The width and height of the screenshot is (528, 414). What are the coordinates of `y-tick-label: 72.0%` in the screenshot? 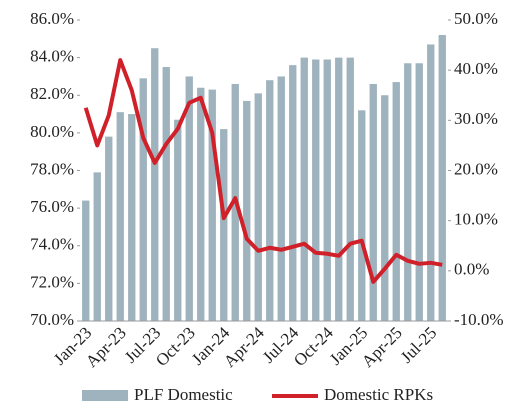 It's located at (52, 281).